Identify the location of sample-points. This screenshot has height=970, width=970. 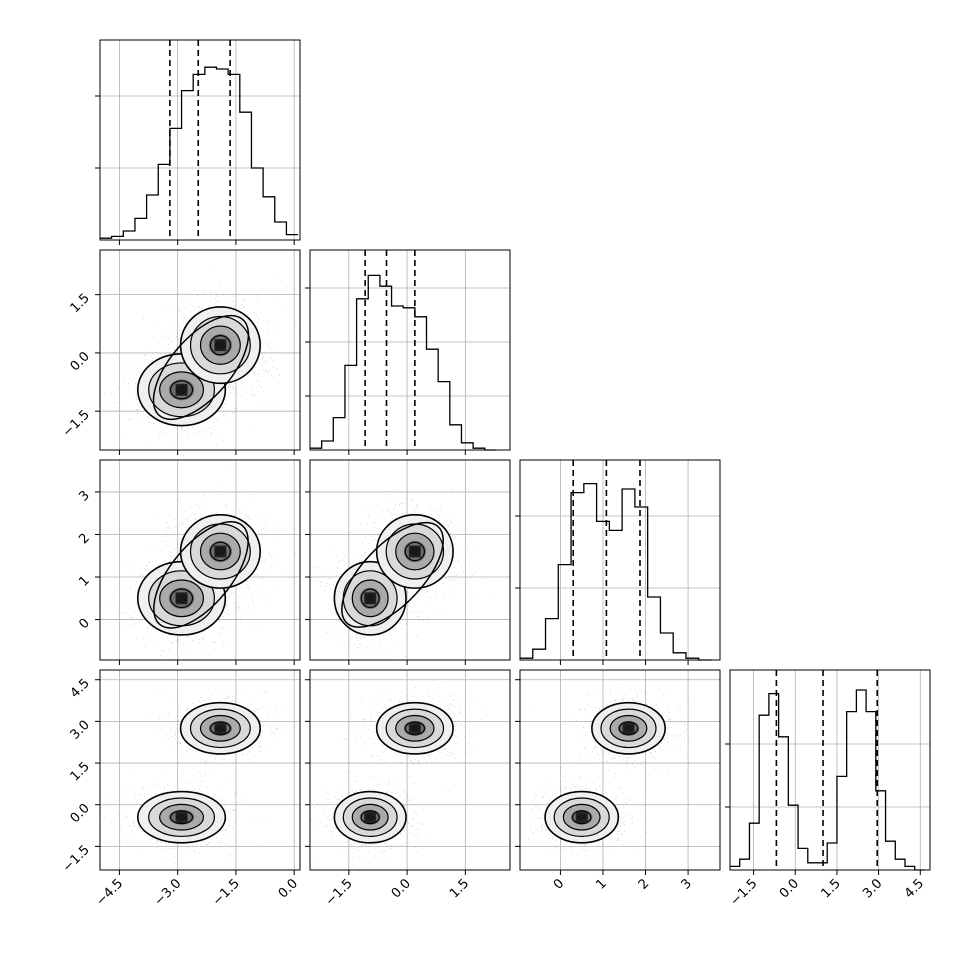
(198, 563).